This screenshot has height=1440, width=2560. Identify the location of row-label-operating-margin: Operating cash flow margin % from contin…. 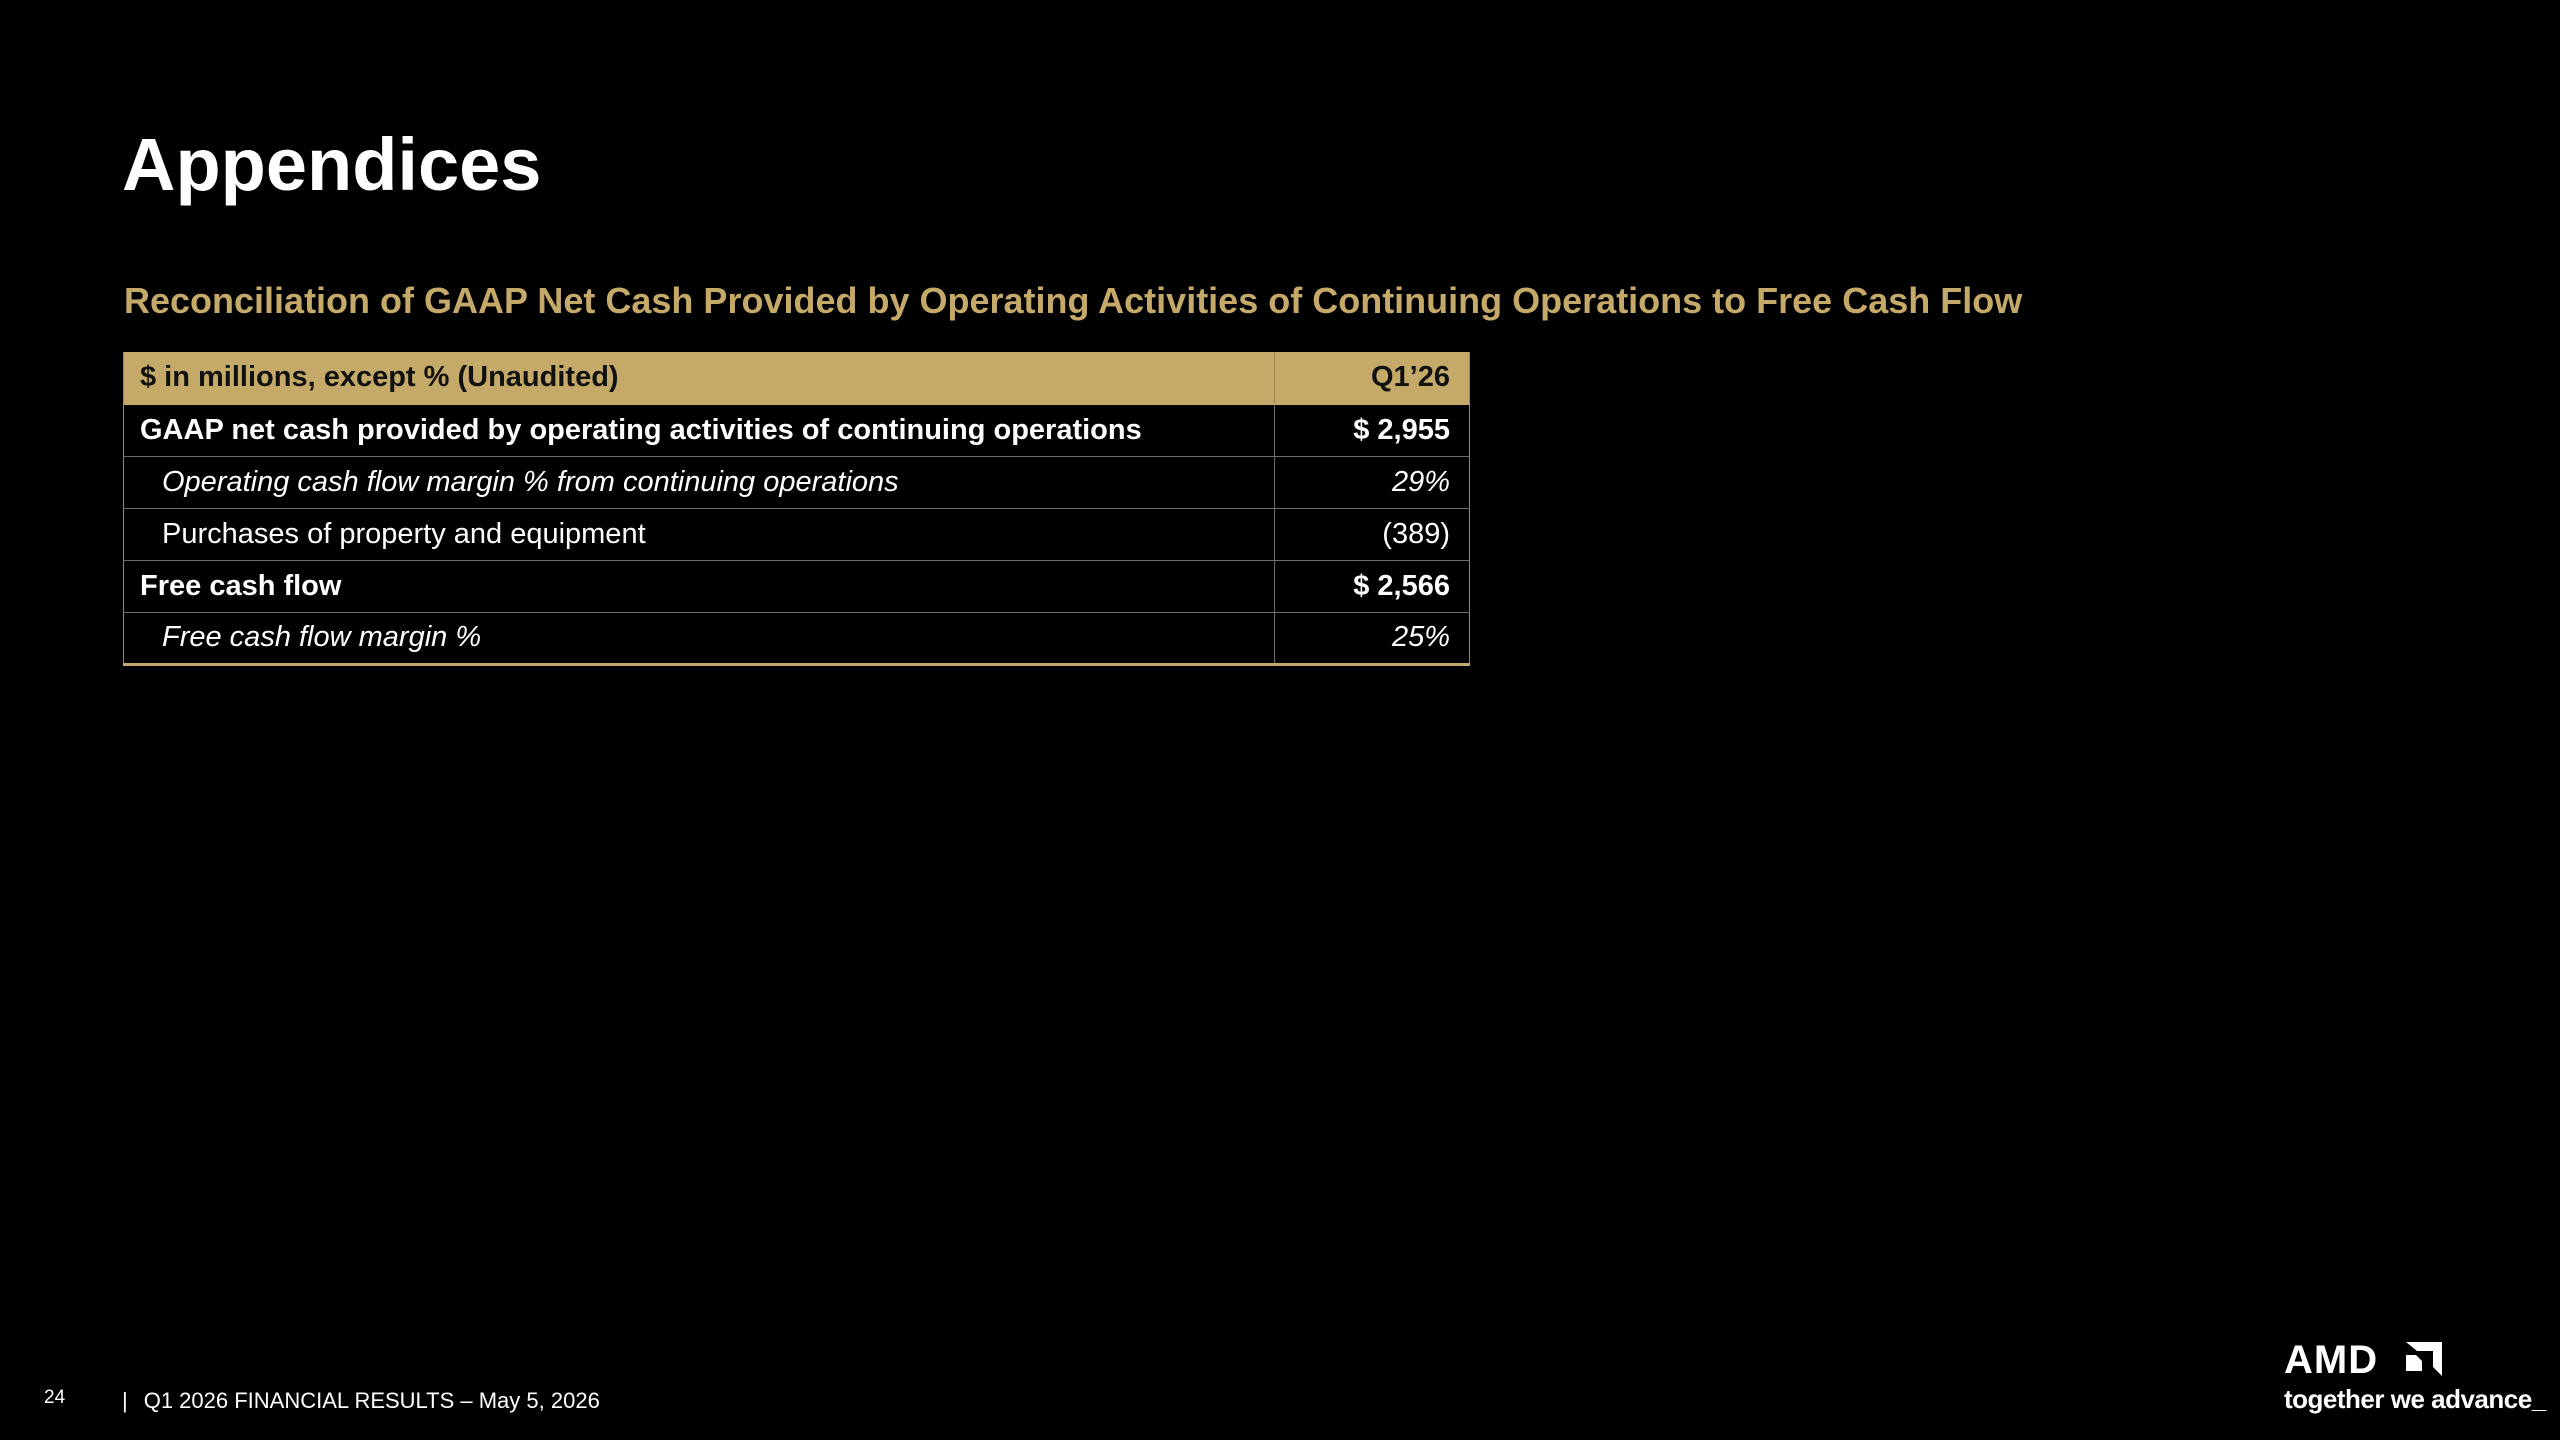
(699, 482).